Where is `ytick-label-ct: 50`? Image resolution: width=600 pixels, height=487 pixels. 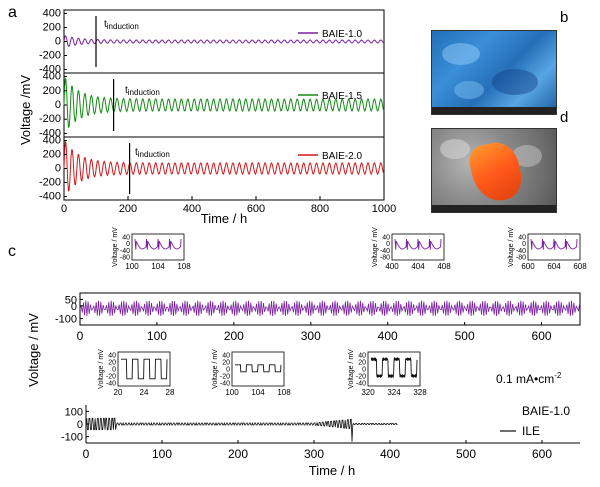
ytick-label-ct: 50 is located at coordinates (71, 300).